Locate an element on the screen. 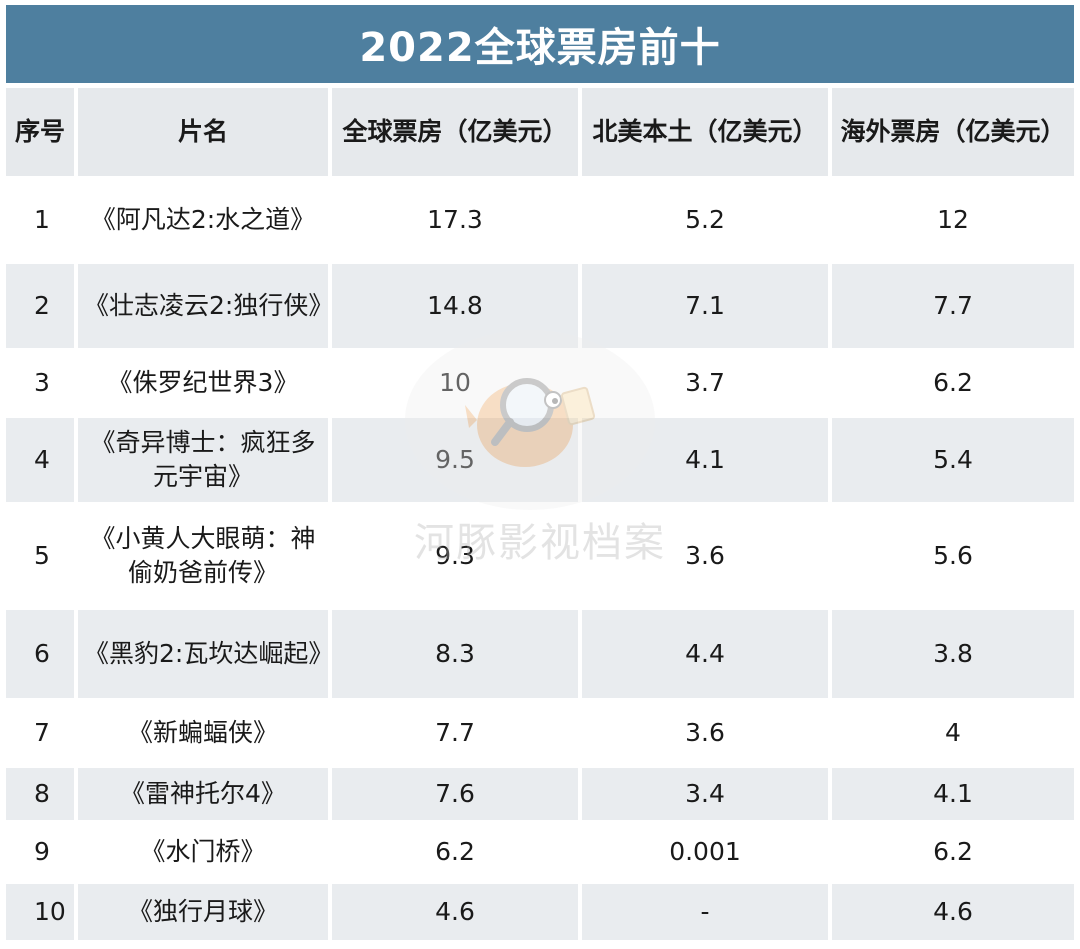 The image size is (1080, 949). cell-rank: 10 is located at coordinates (42, 914).